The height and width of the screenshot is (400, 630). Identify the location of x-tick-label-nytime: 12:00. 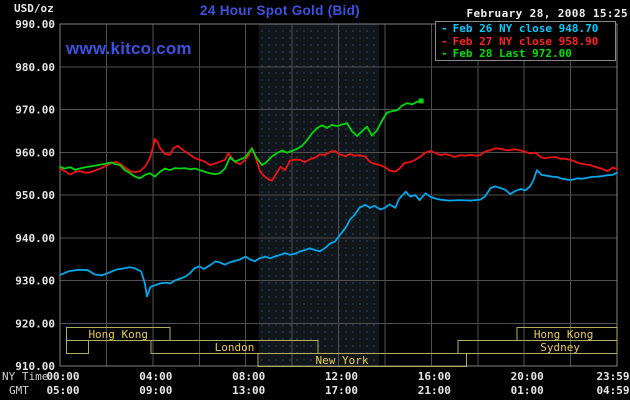
(341, 376).